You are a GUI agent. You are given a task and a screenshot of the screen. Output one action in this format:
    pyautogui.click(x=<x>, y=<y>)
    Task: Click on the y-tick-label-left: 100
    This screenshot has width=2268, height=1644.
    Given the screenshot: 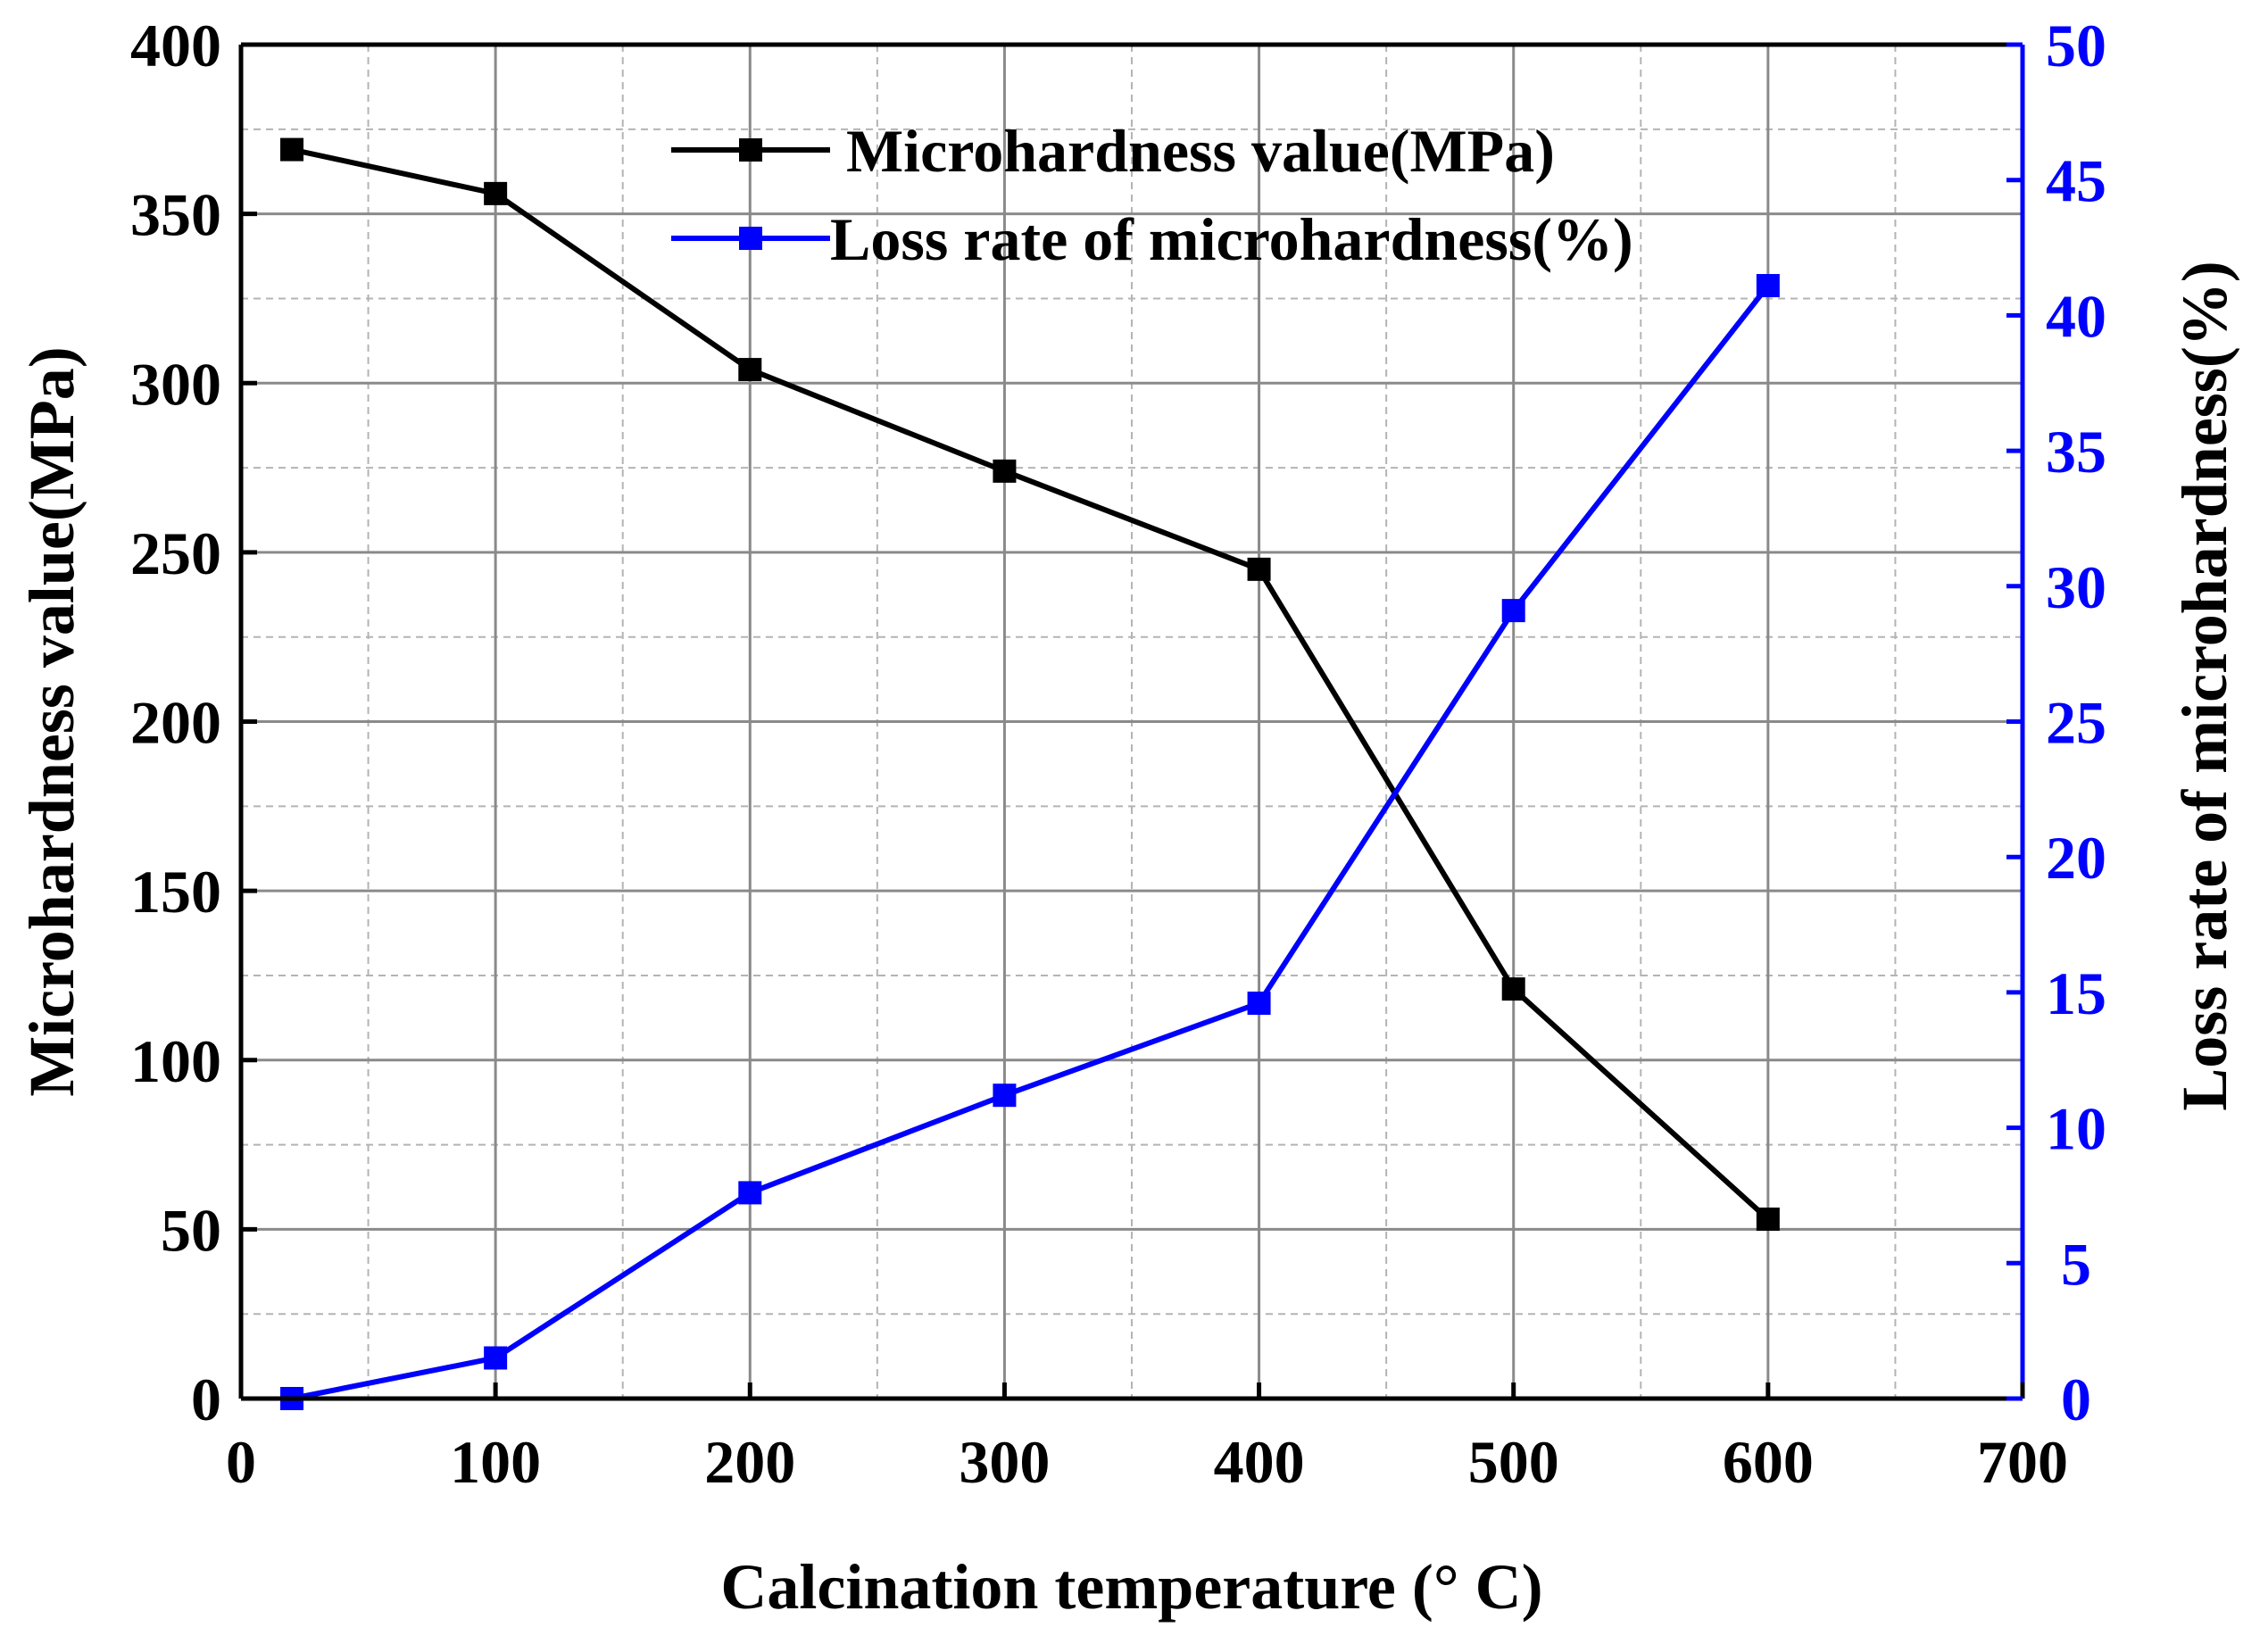 What is the action you would take?
    pyautogui.click(x=176, y=1061)
    